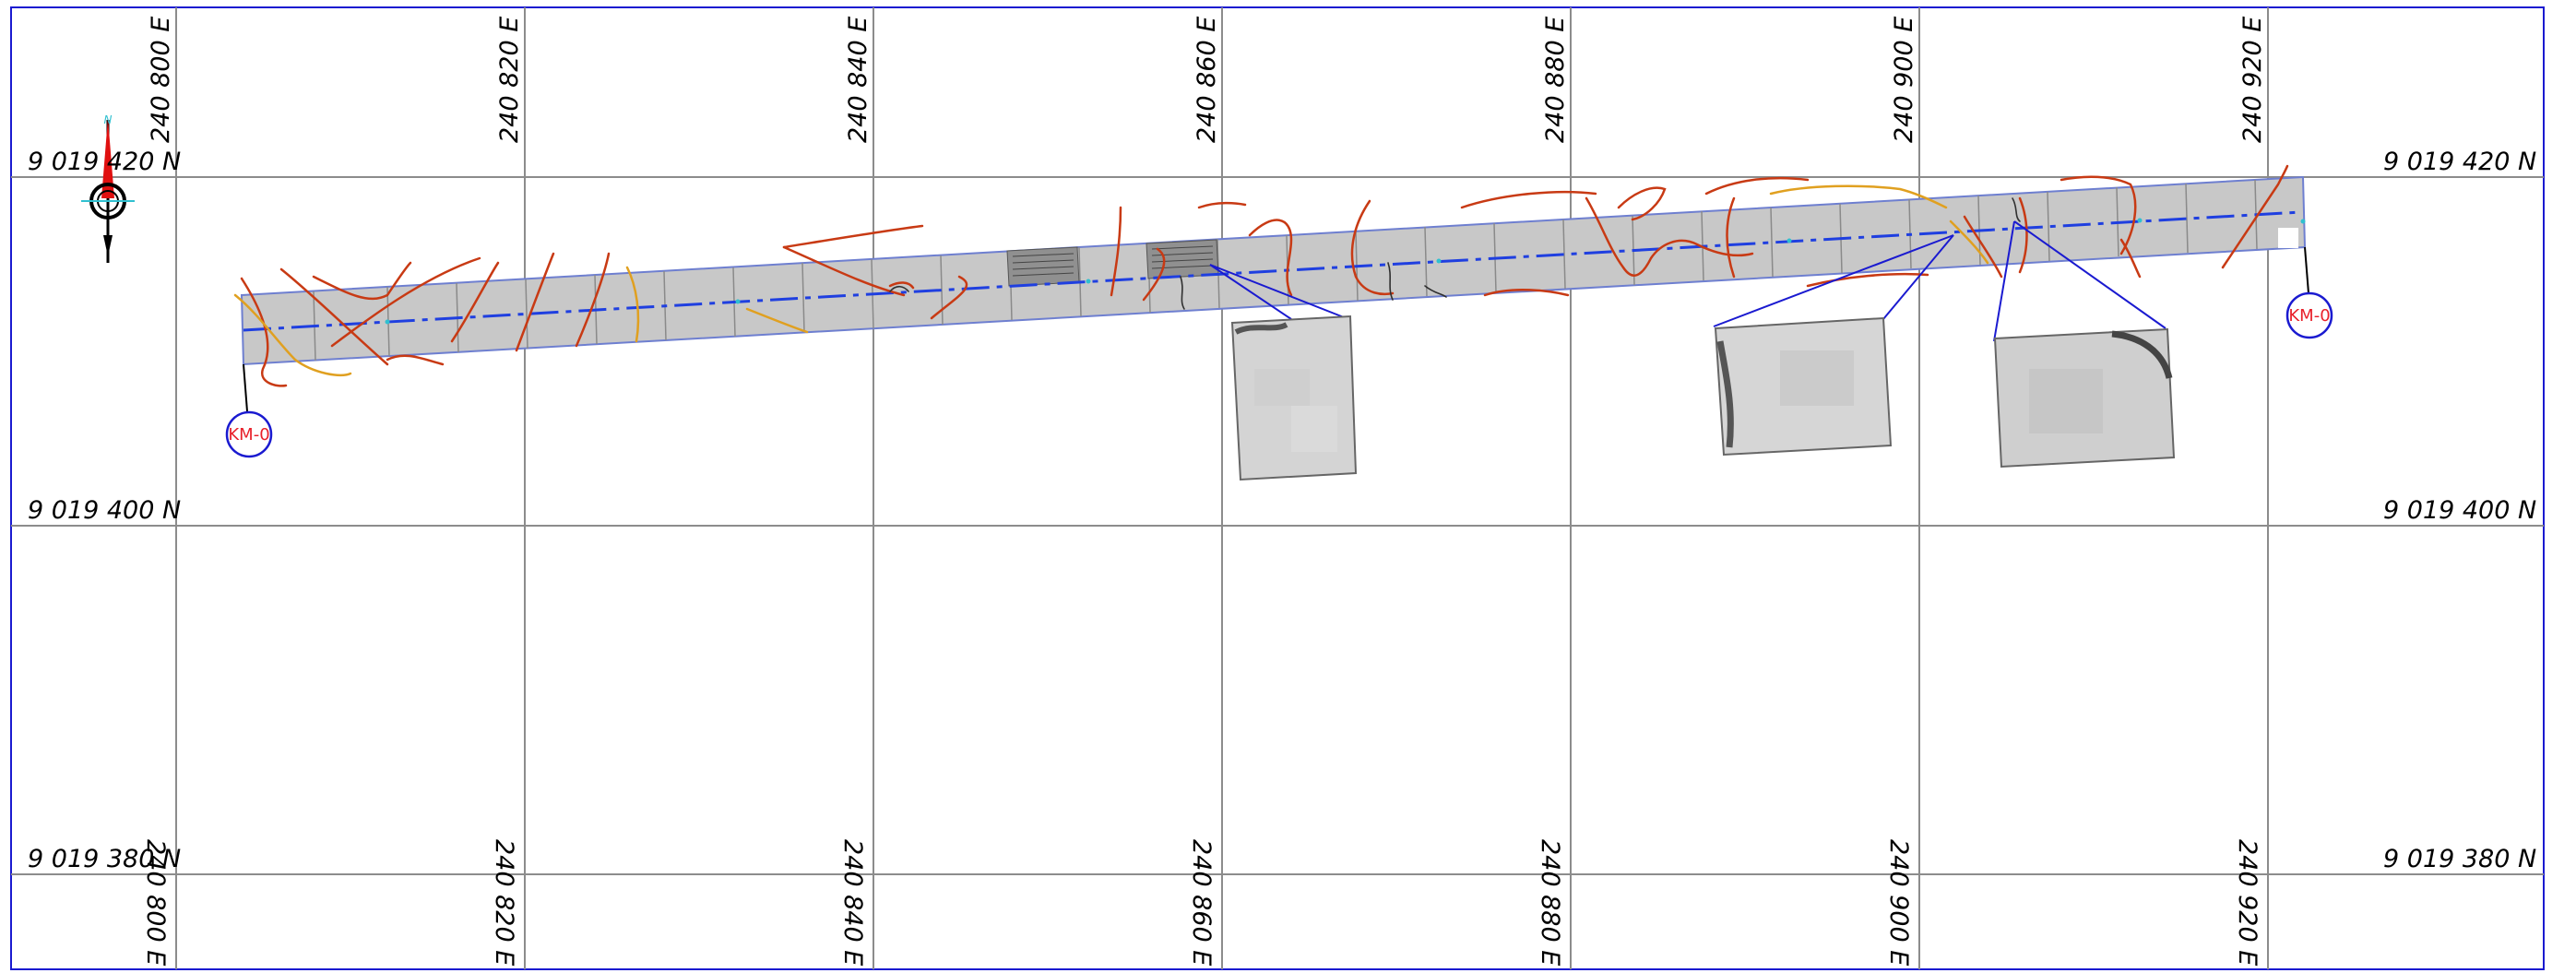  Describe the element at coordinates (248, 435) in the screenshot. I see `km-marker-start-label: KM-0` at that location.